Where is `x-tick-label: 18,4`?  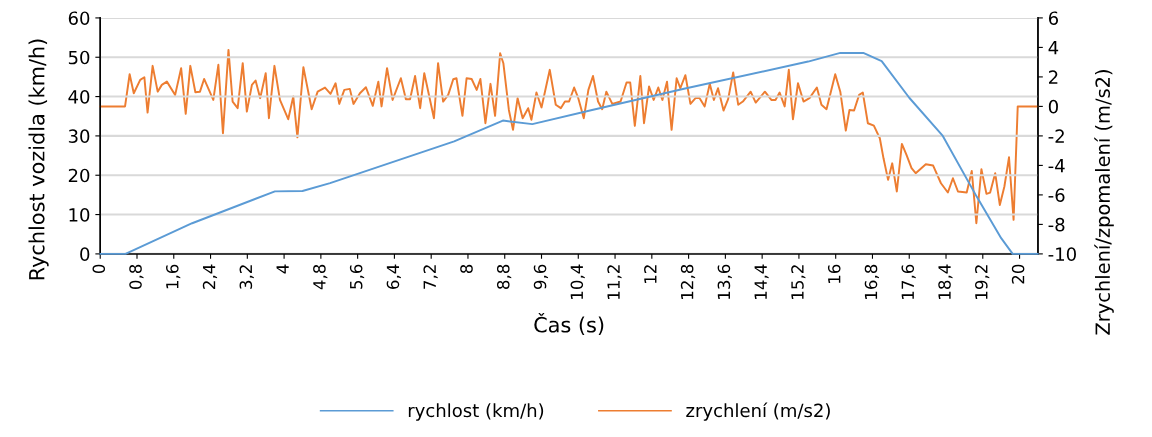 x-tick-label: 18,4 is located at coordinates (945, 281).